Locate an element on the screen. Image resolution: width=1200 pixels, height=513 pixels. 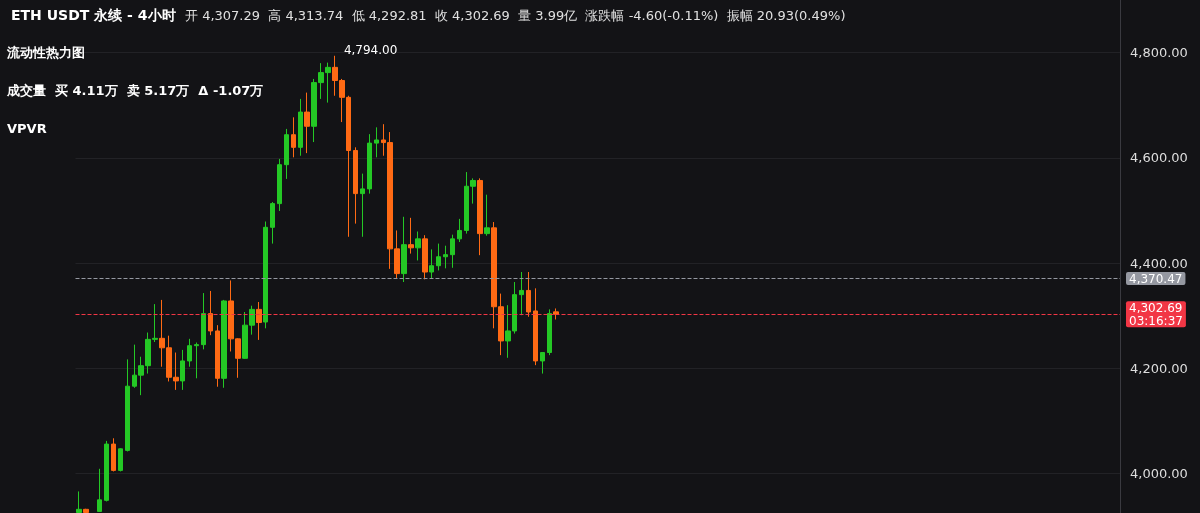
y-tick-label: 4,800.00 is located at coordinates (1159, 53).